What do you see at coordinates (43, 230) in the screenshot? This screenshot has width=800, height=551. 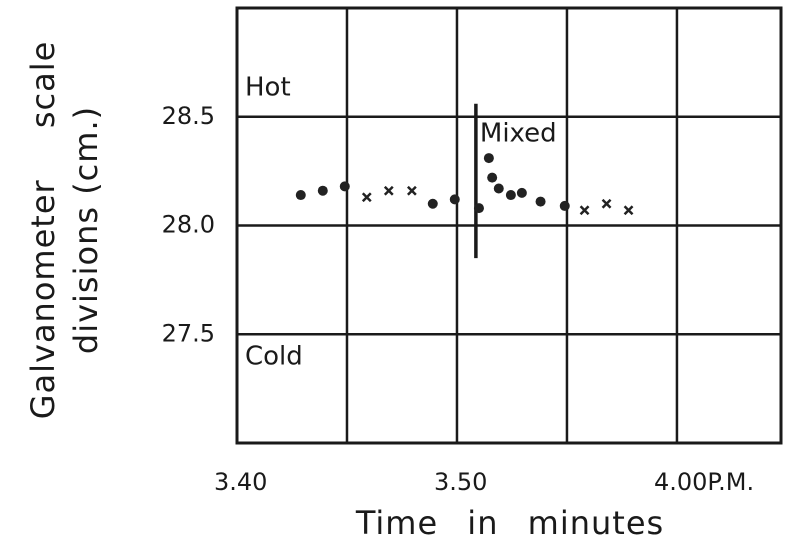 I see `y-axis-label: Galvanometer scale` at bounding box center [43, 230].